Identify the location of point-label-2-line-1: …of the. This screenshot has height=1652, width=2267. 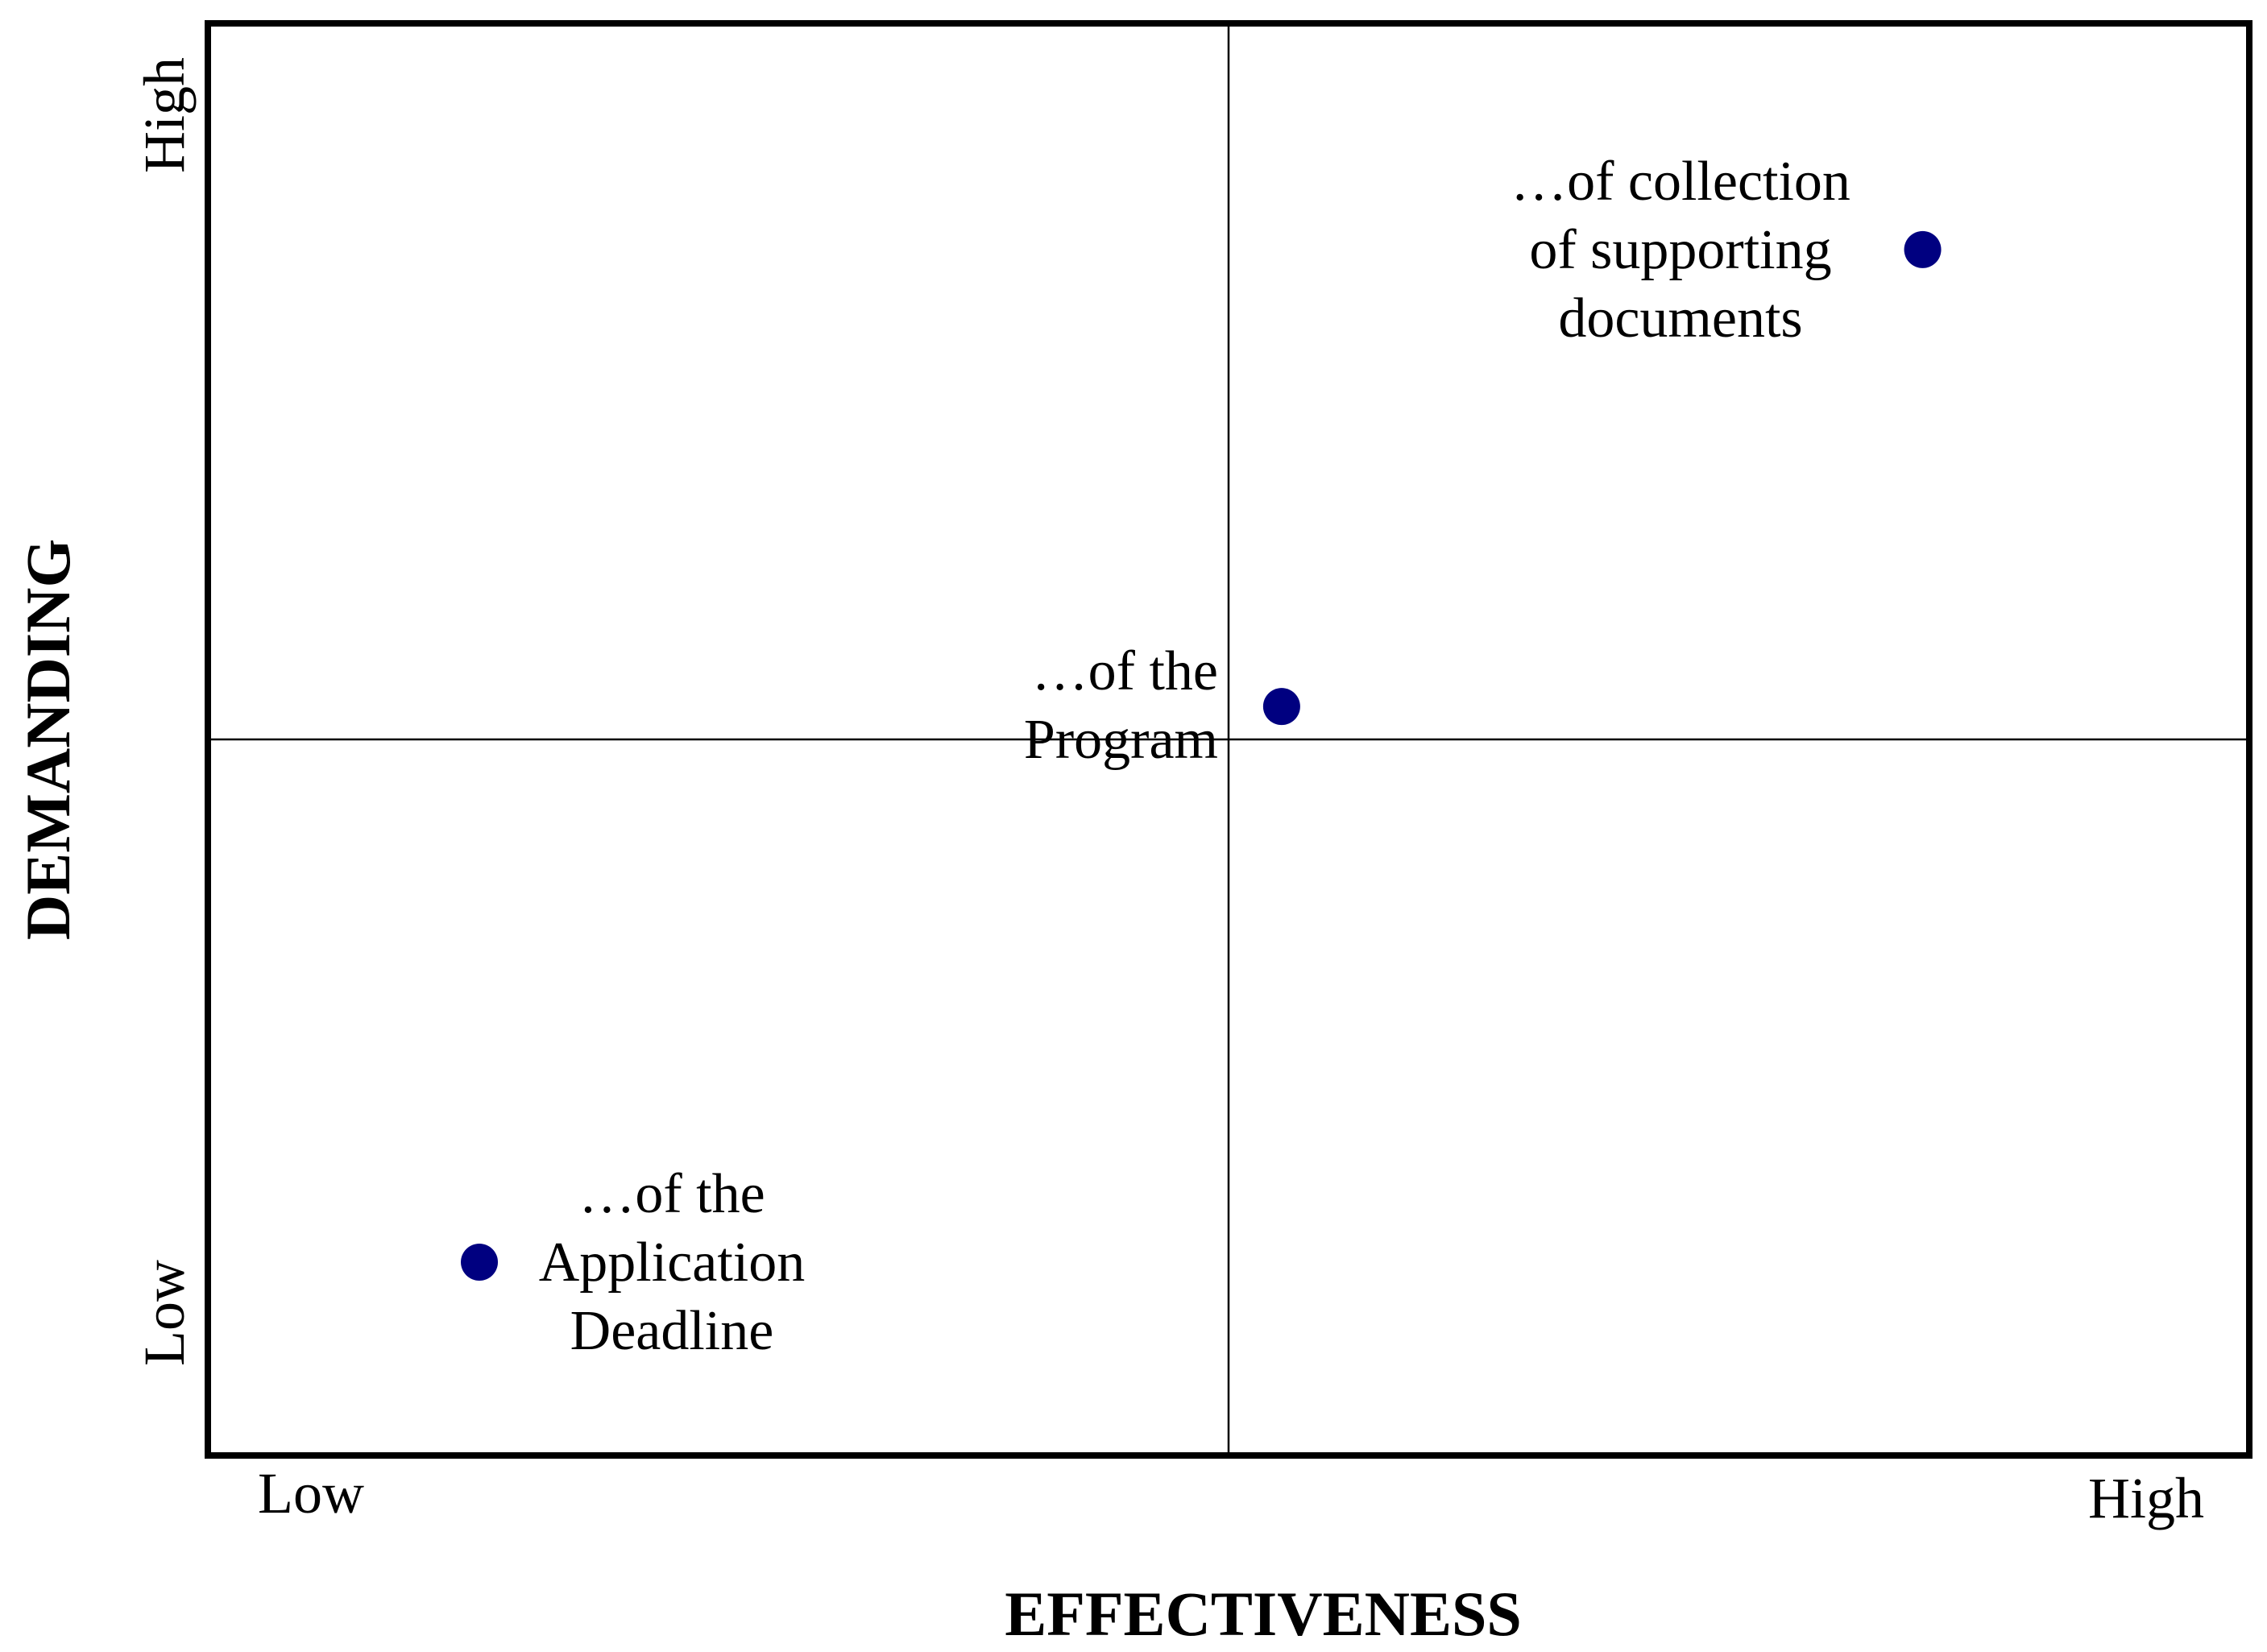
(1125, 671).